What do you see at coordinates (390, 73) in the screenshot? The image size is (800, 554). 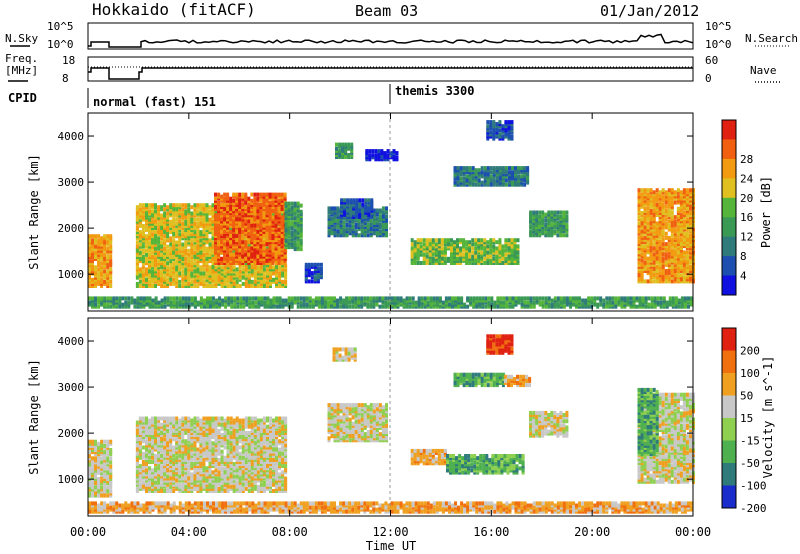 I see `frequency-trace` at bounding box center [390, 73].